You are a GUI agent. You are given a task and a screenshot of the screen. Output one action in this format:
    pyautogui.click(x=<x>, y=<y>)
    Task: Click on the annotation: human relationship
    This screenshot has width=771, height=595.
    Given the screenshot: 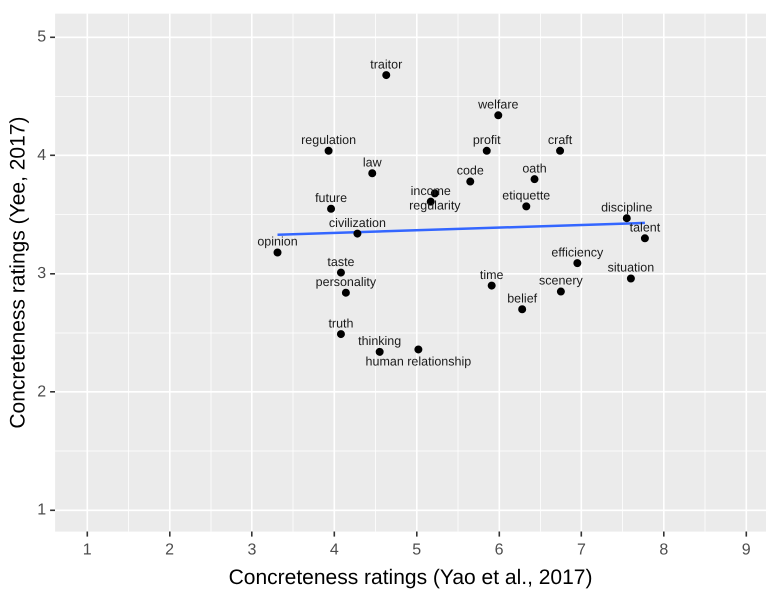 What is the action you would take?
    pyautogui.click(x=419, y=361)
    